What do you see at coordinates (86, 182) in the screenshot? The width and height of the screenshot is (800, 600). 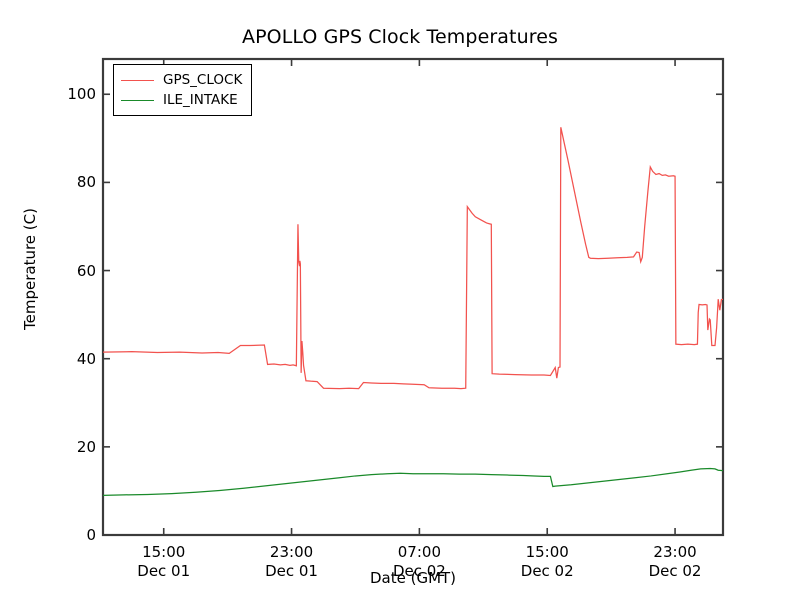 I see `y-axis-tick-label: 80` at bounding box center [86, 182].